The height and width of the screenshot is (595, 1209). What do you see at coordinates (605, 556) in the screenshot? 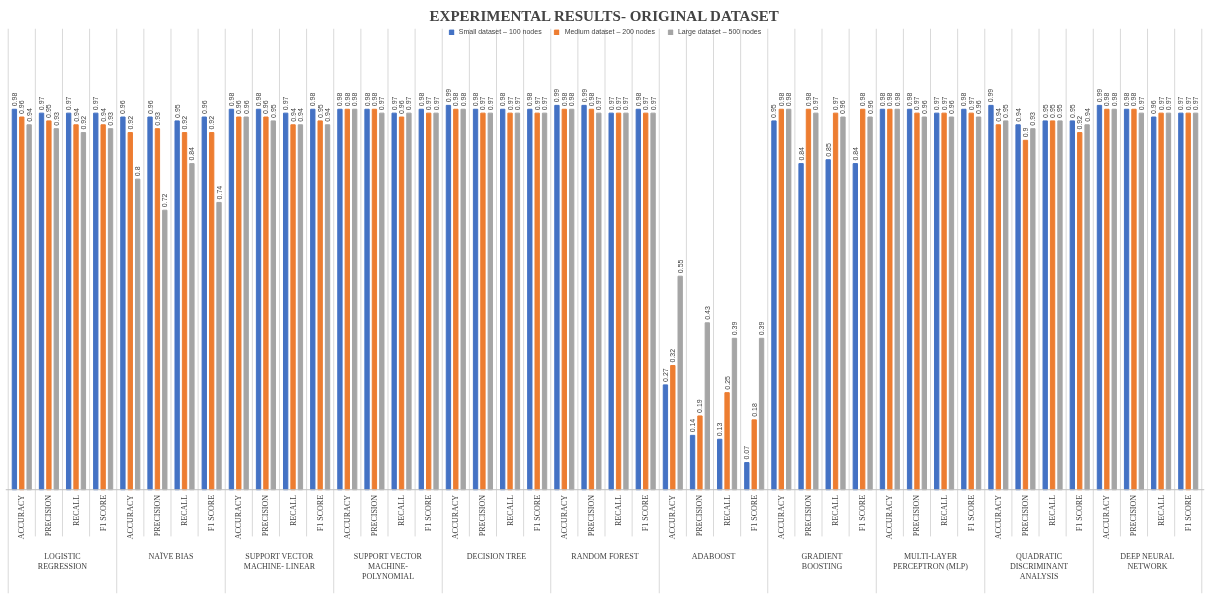
I see `text: RANDOM FOREST` at bounding box center [605, 556].